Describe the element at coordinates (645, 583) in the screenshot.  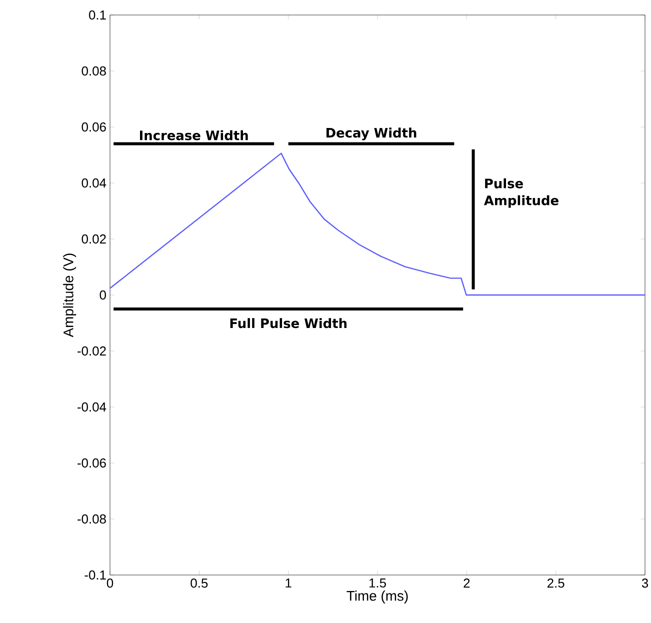
I see `x-tick-label: 3` at that location.